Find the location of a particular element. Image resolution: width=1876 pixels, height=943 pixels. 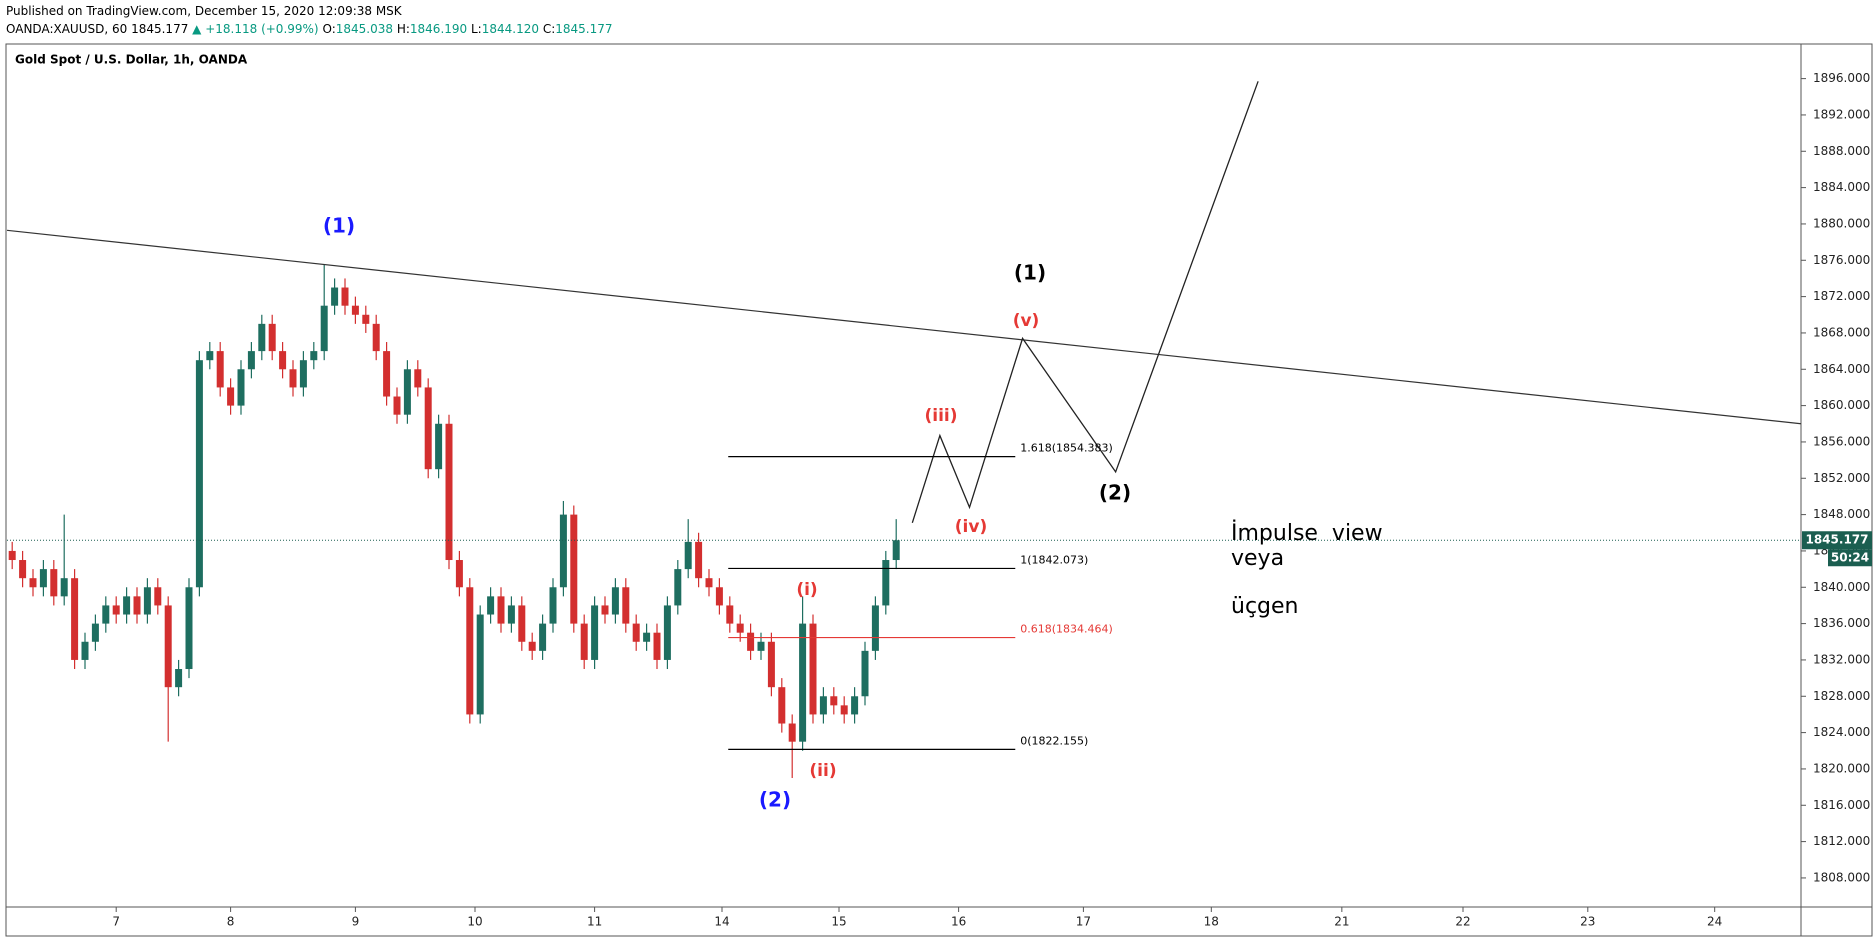

y-tick-label: 1824.000 is located at coordinates (1841, 732).